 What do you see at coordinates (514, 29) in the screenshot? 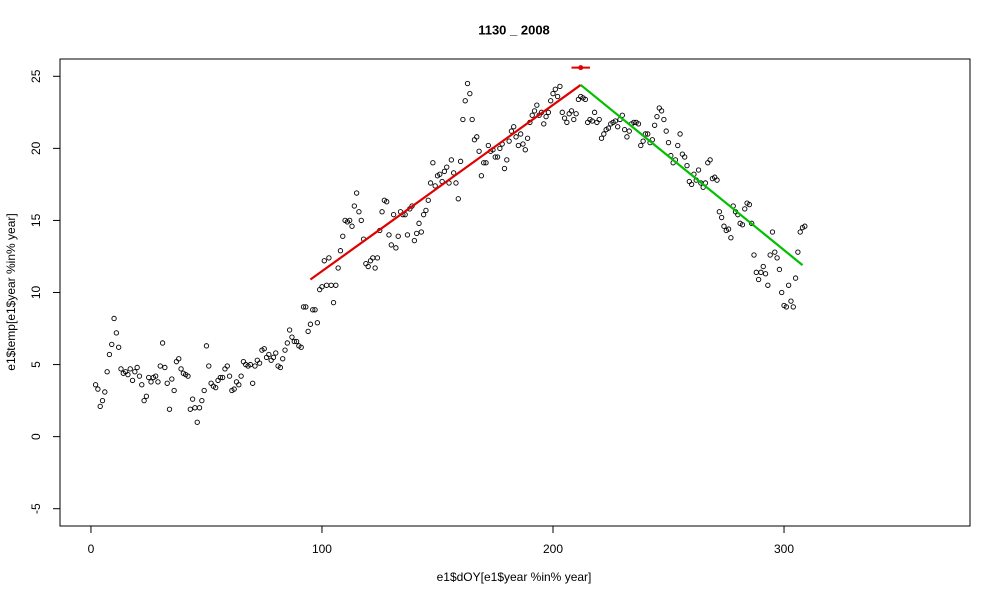
I see `chart-title: 1130 _ 2008` at bounding box center [514, 29].